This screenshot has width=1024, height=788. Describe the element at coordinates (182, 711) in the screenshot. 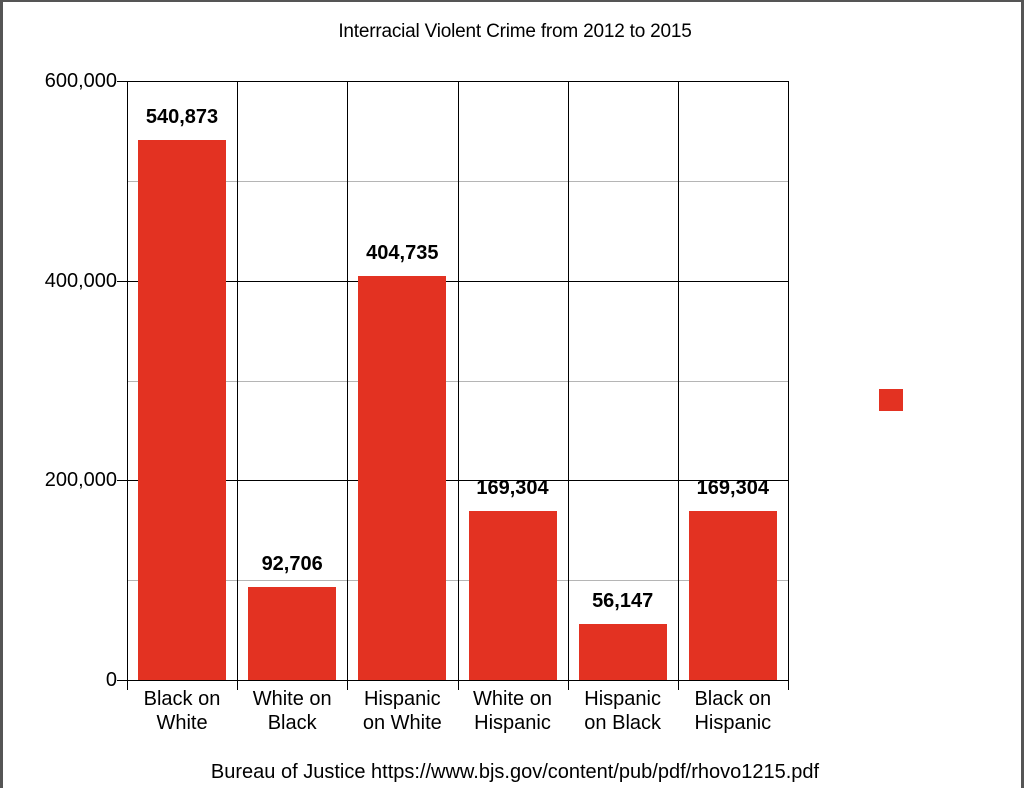

I see `category-label: Black on White` at that location.